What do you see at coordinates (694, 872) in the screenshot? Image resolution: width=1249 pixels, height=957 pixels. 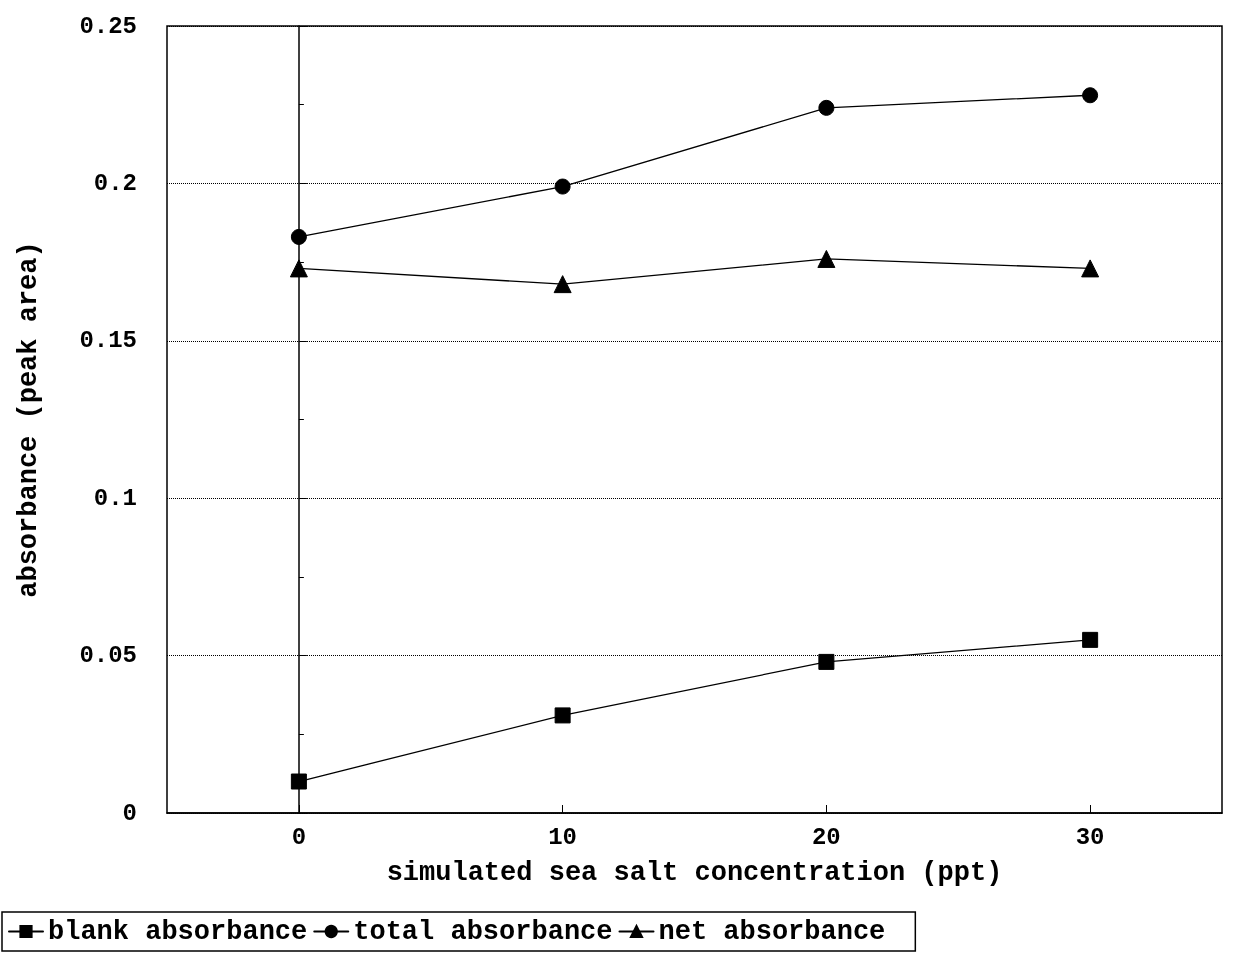 I see `x-axis-title: simulated sea salt concentration (ppt)` at bounding box center [694, 872].